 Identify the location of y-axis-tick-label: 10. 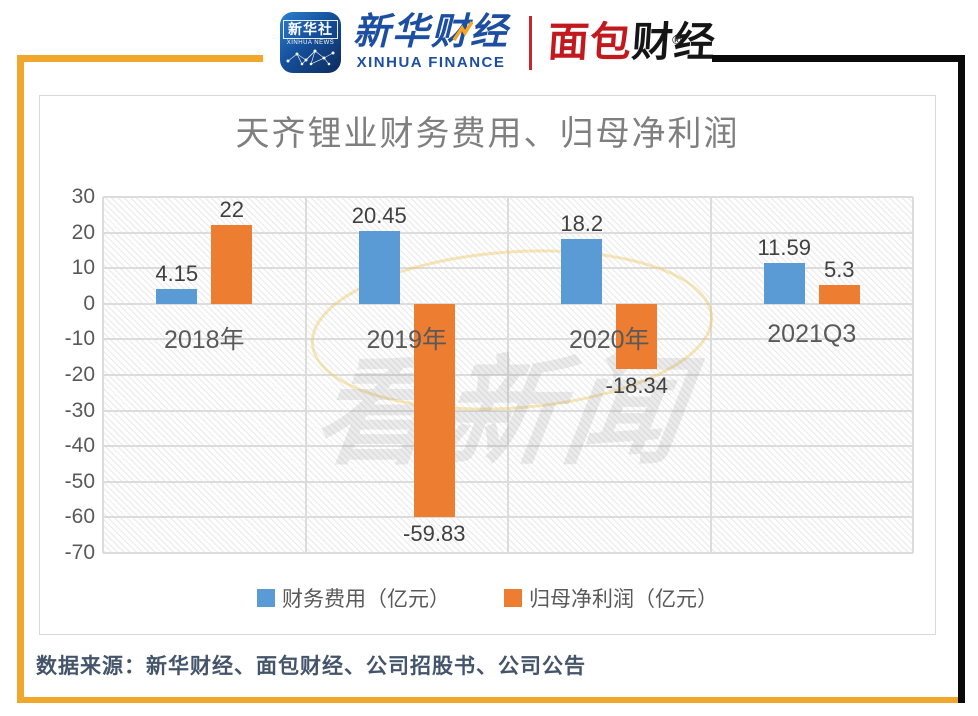
(83, 268).